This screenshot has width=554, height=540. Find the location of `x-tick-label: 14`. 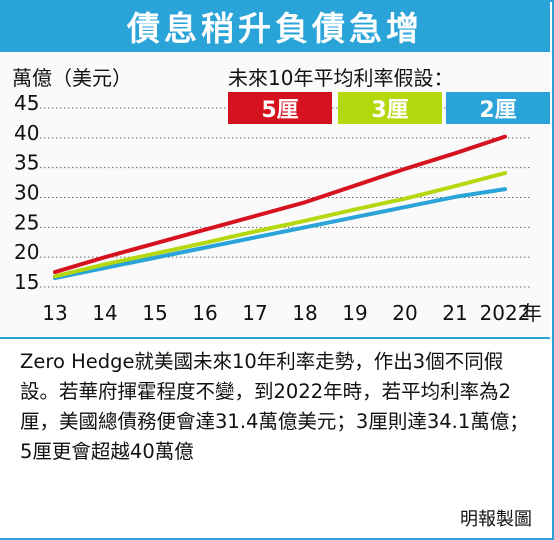

x-tick-label: 14 is located at coordinates (104, 313).